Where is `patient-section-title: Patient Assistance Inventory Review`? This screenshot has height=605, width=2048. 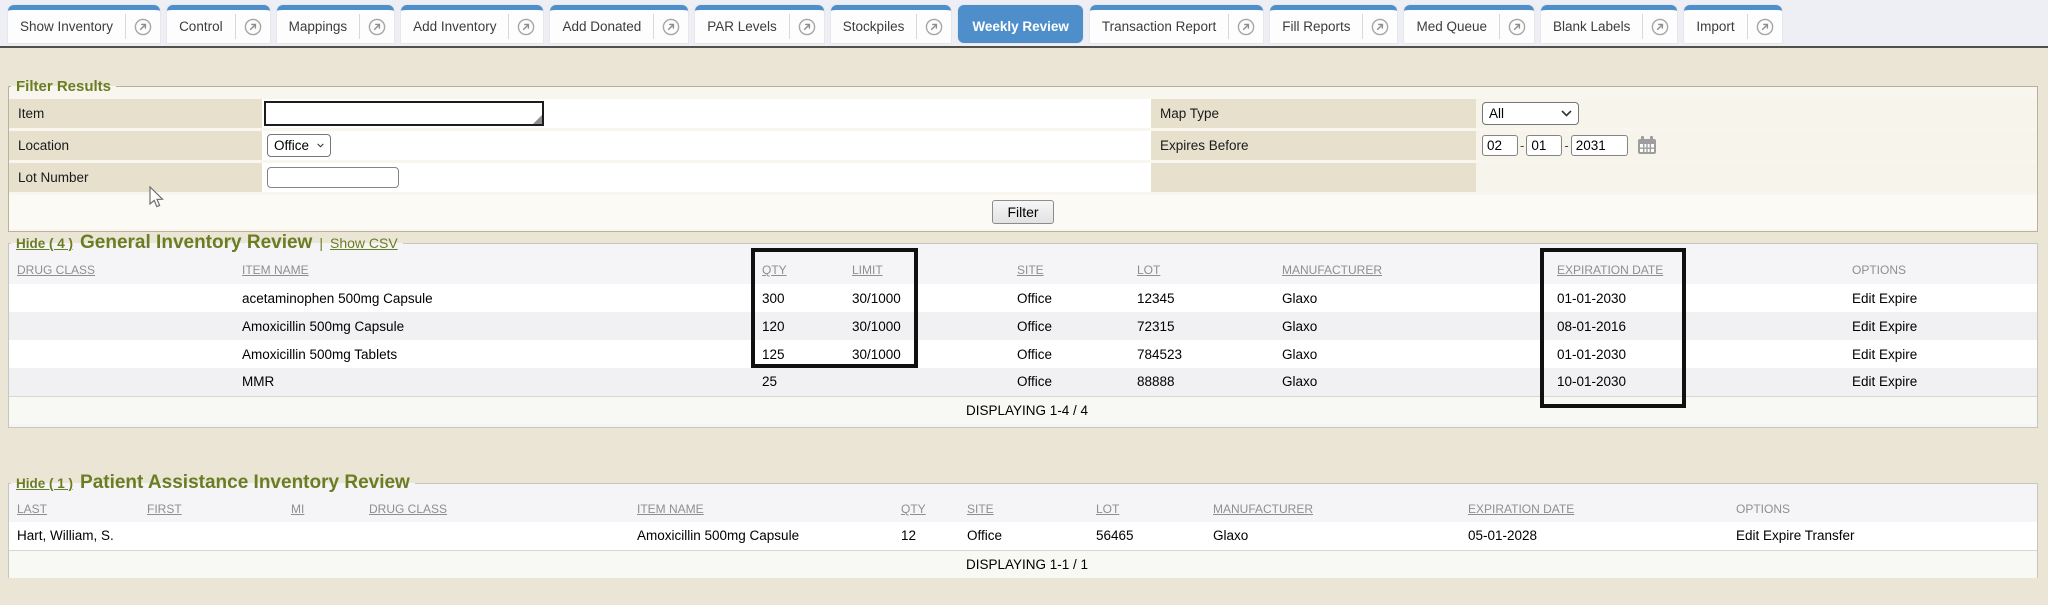
patient-section-title: Patient Assistance Inventory Review is located at coordinates (245, 482).